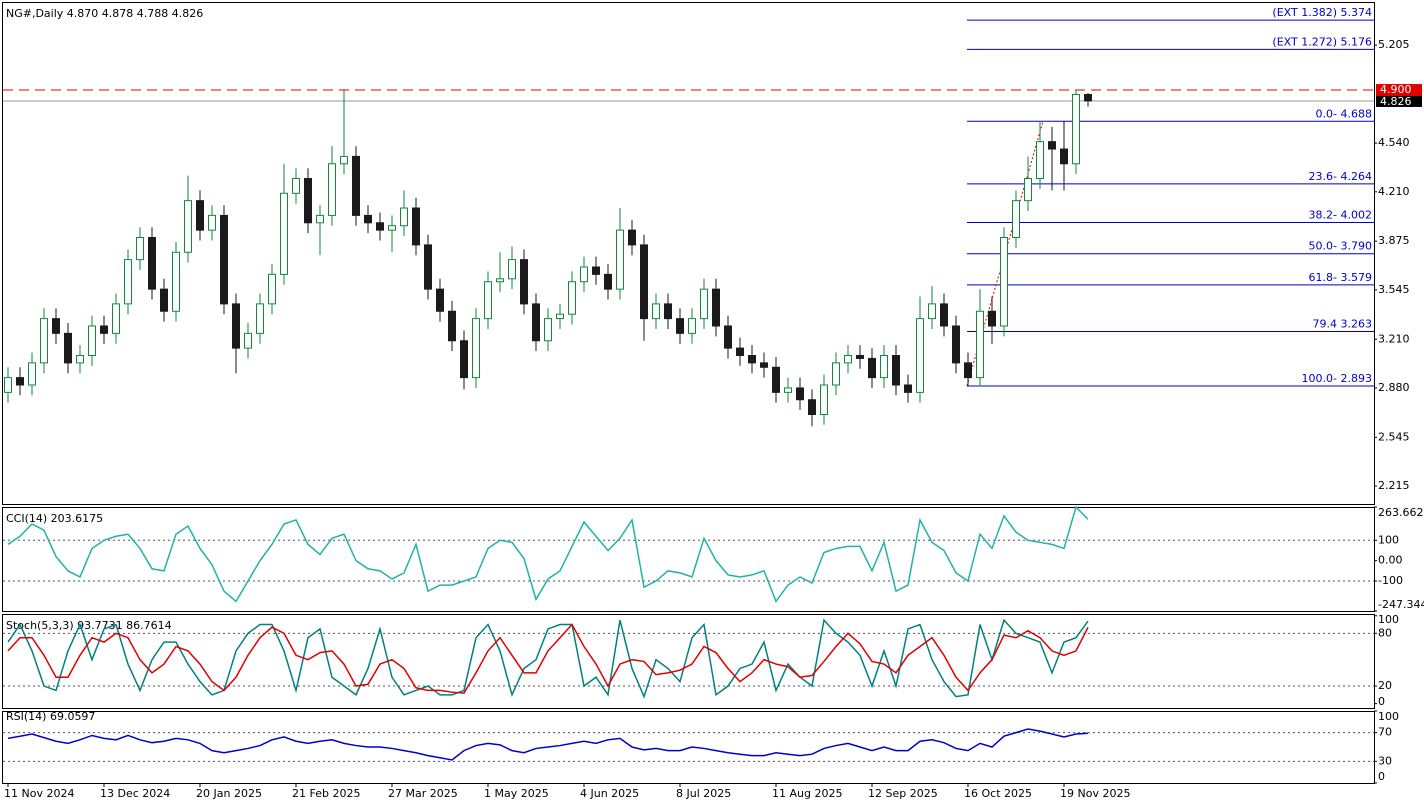 The image size is (1424, 810). I want to click on x-tick-label: 11 Nov 2024, so click(39, 793).